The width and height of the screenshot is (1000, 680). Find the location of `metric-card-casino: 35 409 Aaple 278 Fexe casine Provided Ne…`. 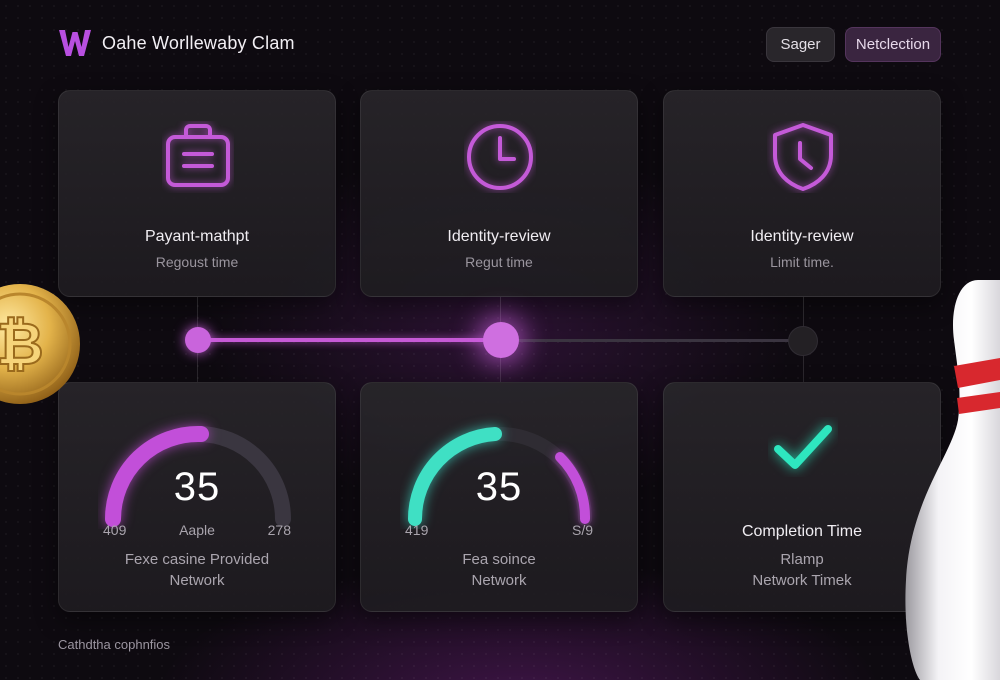

metric-card-casino: 35 409 Aaple 278 Fexe casine Provided Ne… is located at coordinates (197, 497).